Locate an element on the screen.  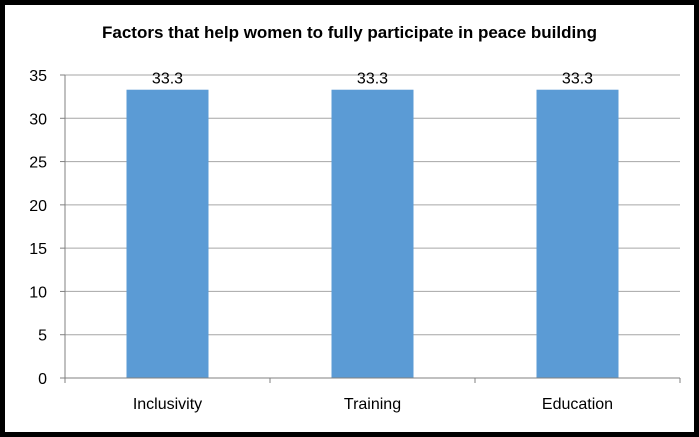
y-tick-label: 25 is located at coordinates (38, 163).